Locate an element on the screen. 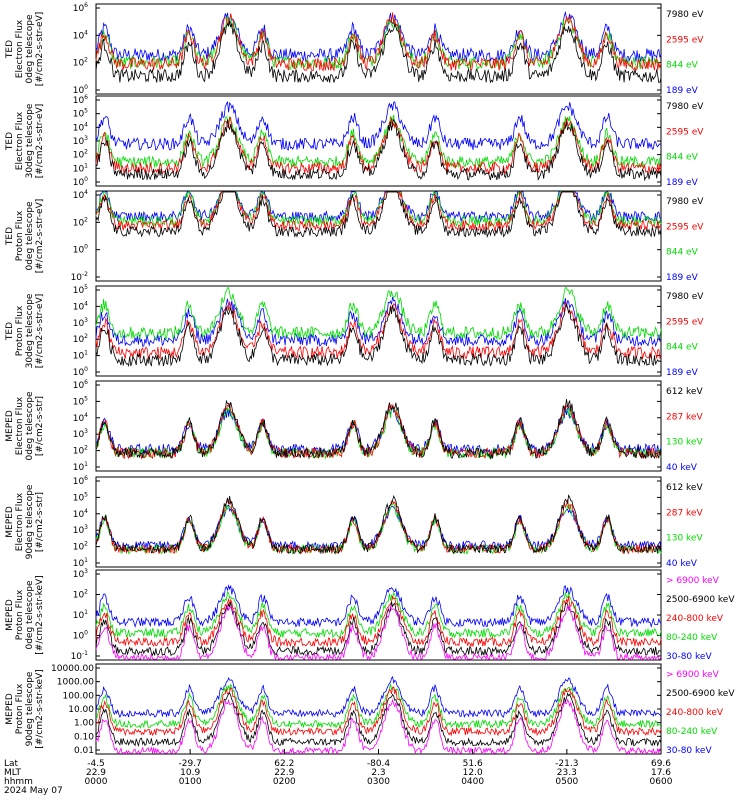 This screenshot has width=750, height=804. x-tick-label: 69.6 is located at coordinates (661, 764).